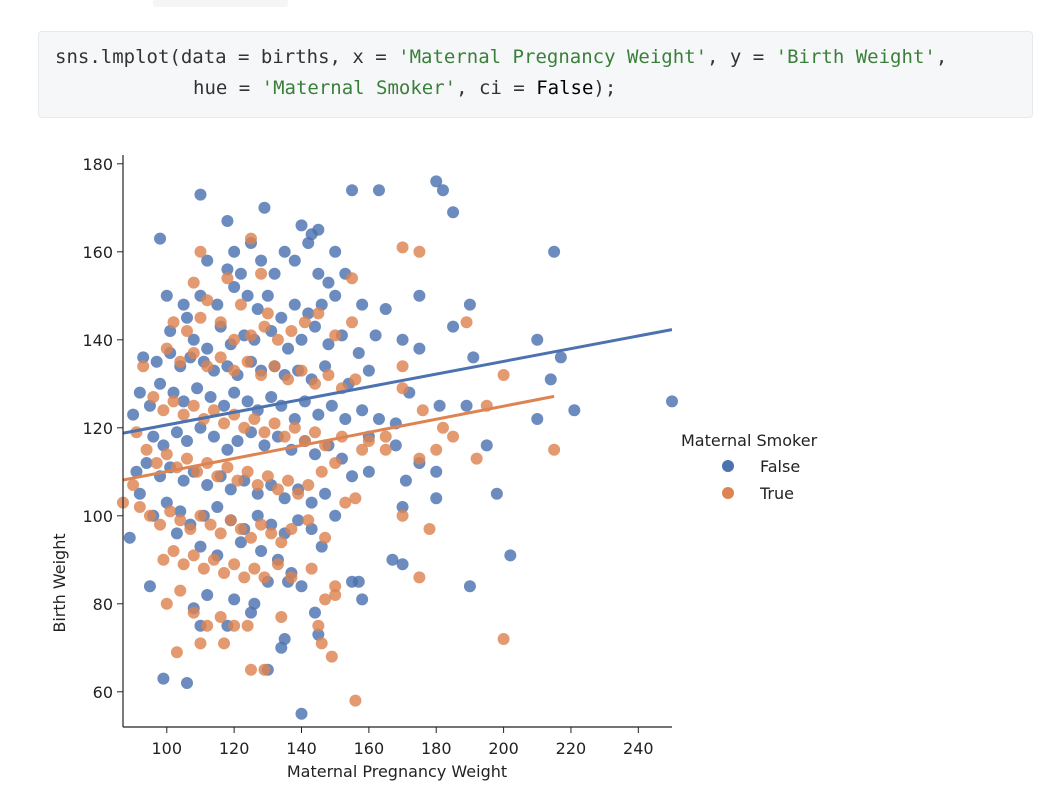  Describe the element at coordinates (436, 748) in the screenshot. I see `x-tick-label: 180` at that location.